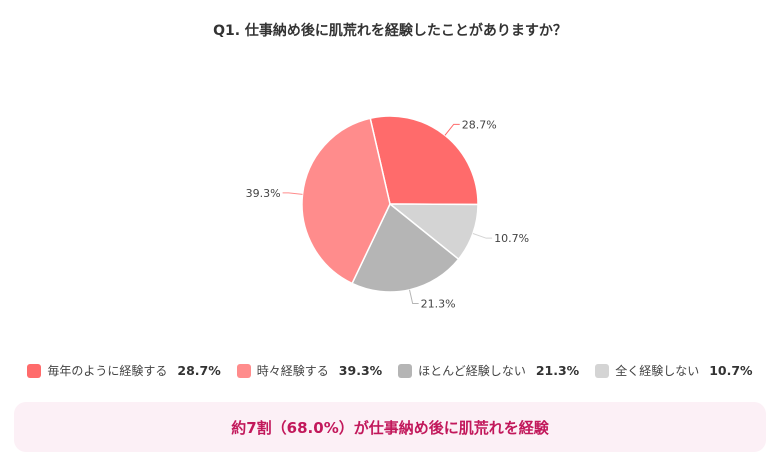 The width and height of the screenshot is (780, 469). I want to click on summary-text: 約7割（68.0%）が仕事納め後に肌荒れを経験, so click(390, 427).